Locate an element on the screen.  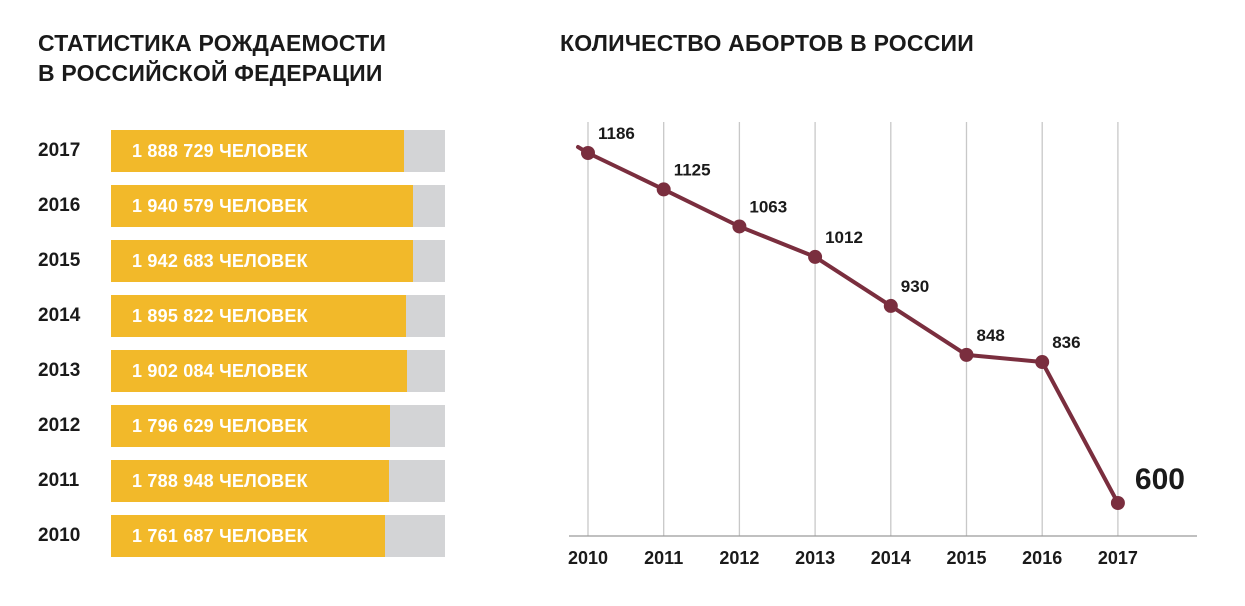
data-label: 600 is located at coordinates (1160, 479).